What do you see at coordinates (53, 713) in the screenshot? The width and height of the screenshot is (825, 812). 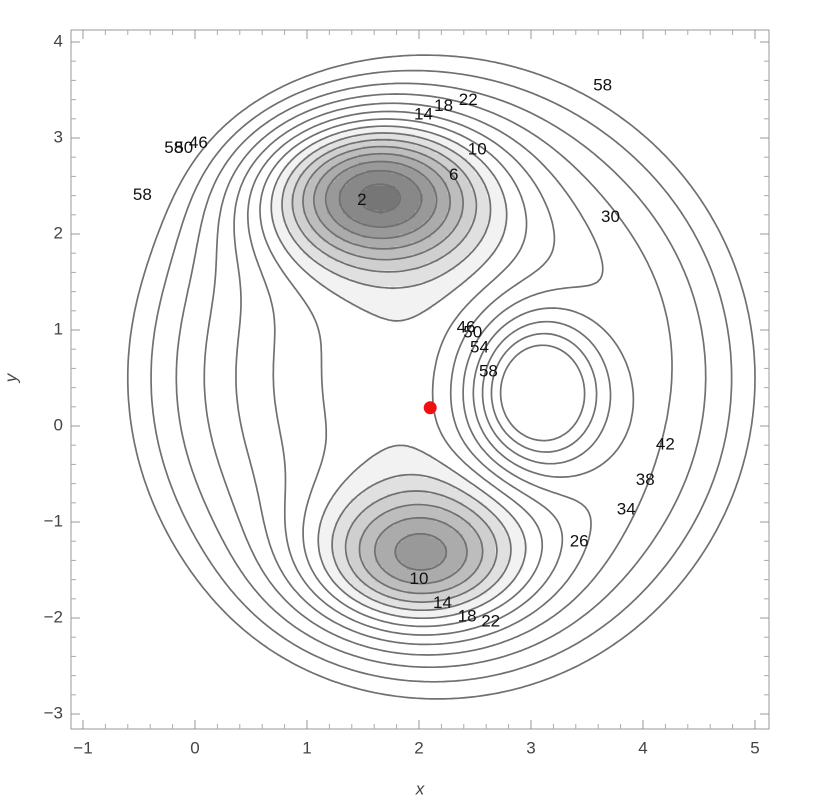 I see `y-tick-label: −3` at bounding box center [53, 713].